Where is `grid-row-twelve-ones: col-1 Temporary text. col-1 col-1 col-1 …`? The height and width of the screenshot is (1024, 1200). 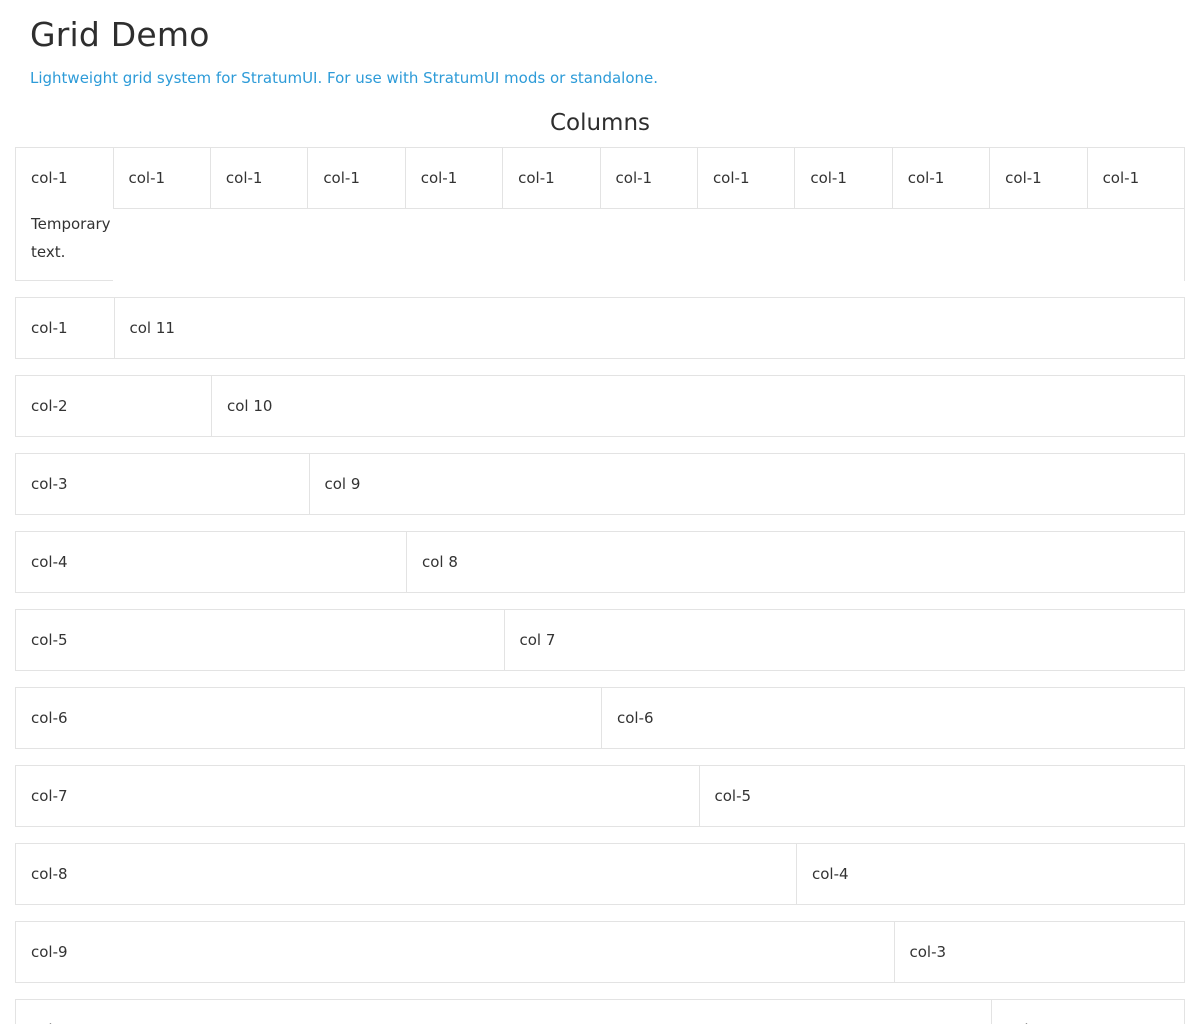 grid-row-twelve-ones: col-1 Temporary text. col-1 col-1 col-1 … is located at coordinates (600, 214).